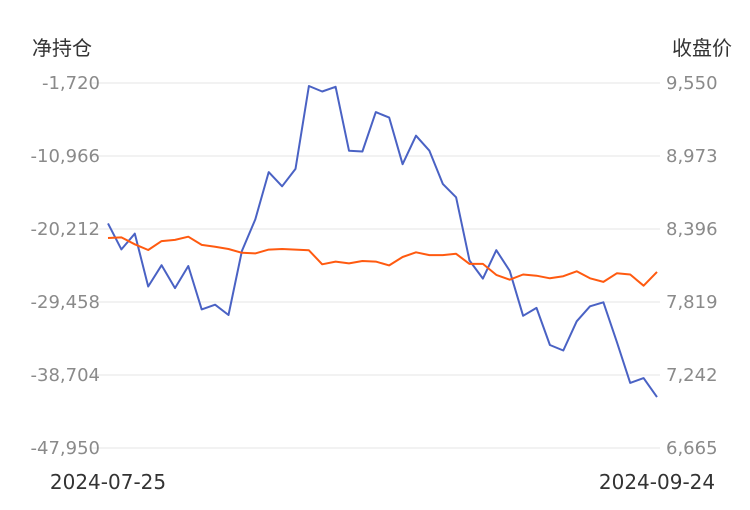  Describe the element at coordinates (71, 83) in the screenshot. I see `left-tick-label: -1,720` at that location.